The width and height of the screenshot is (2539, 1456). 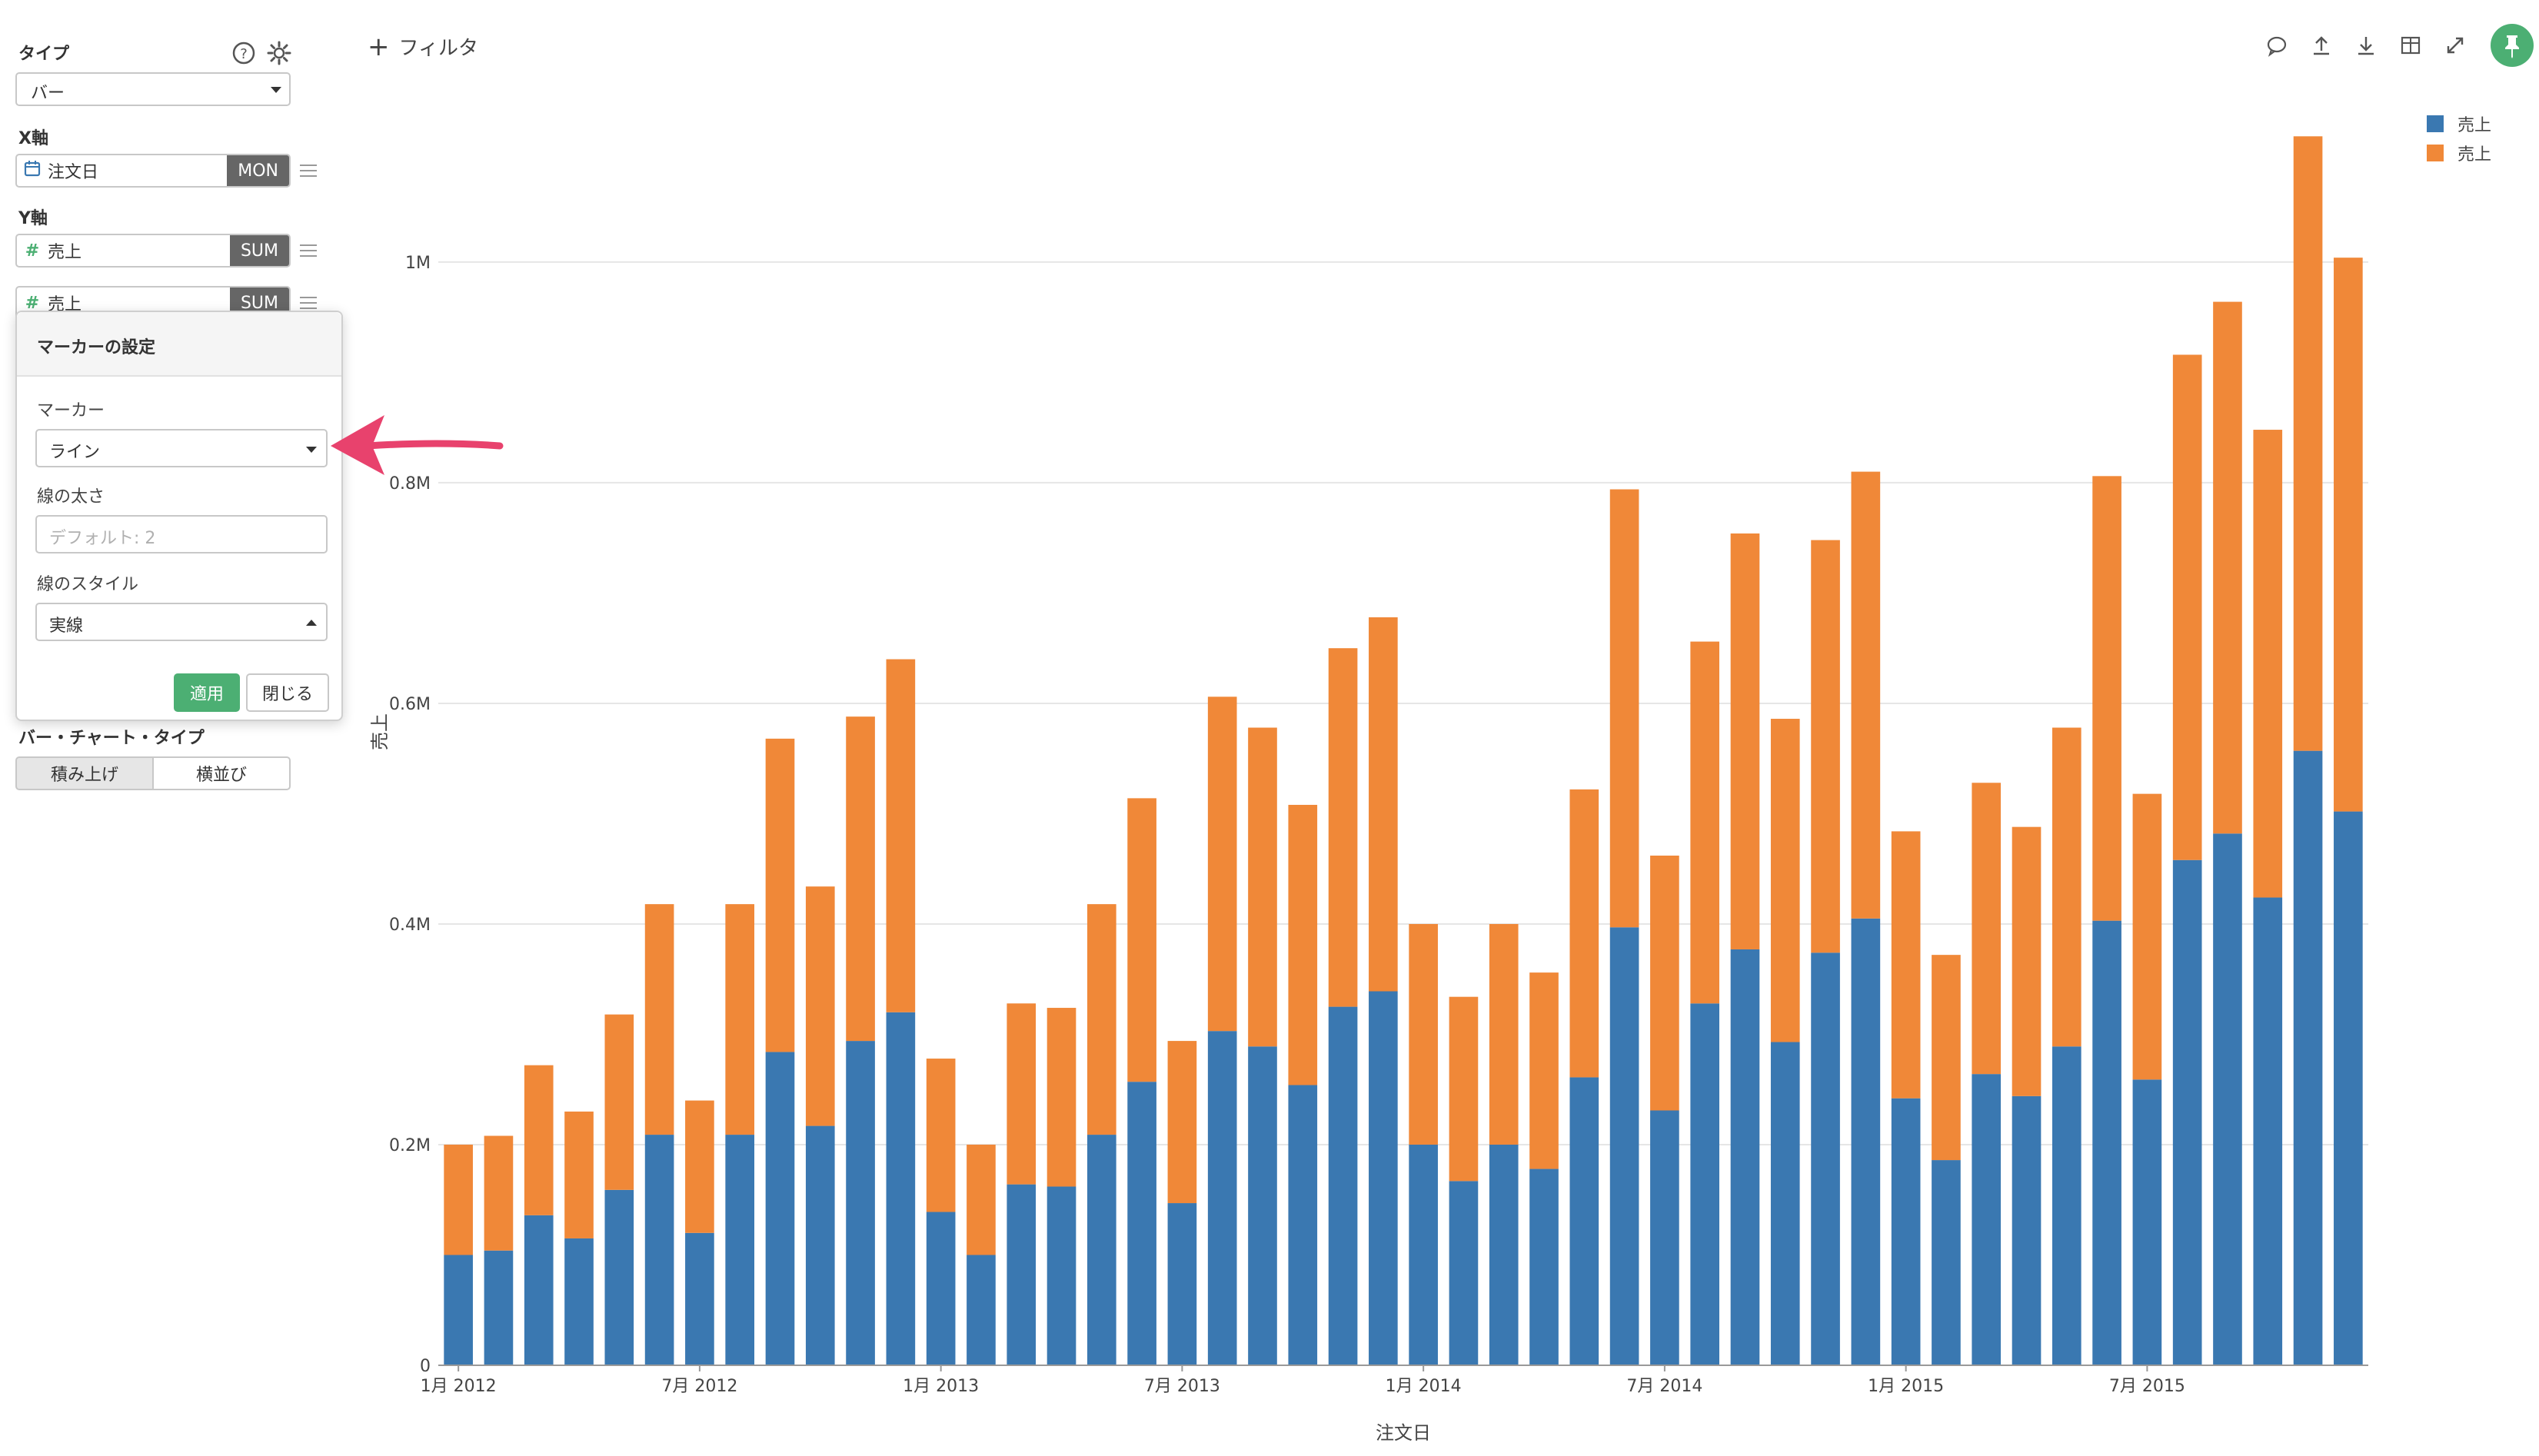 What do you see at coordinates (2276, 45) in the screenshot?
I see `comment-icon` at bounding box center [2276, 45].